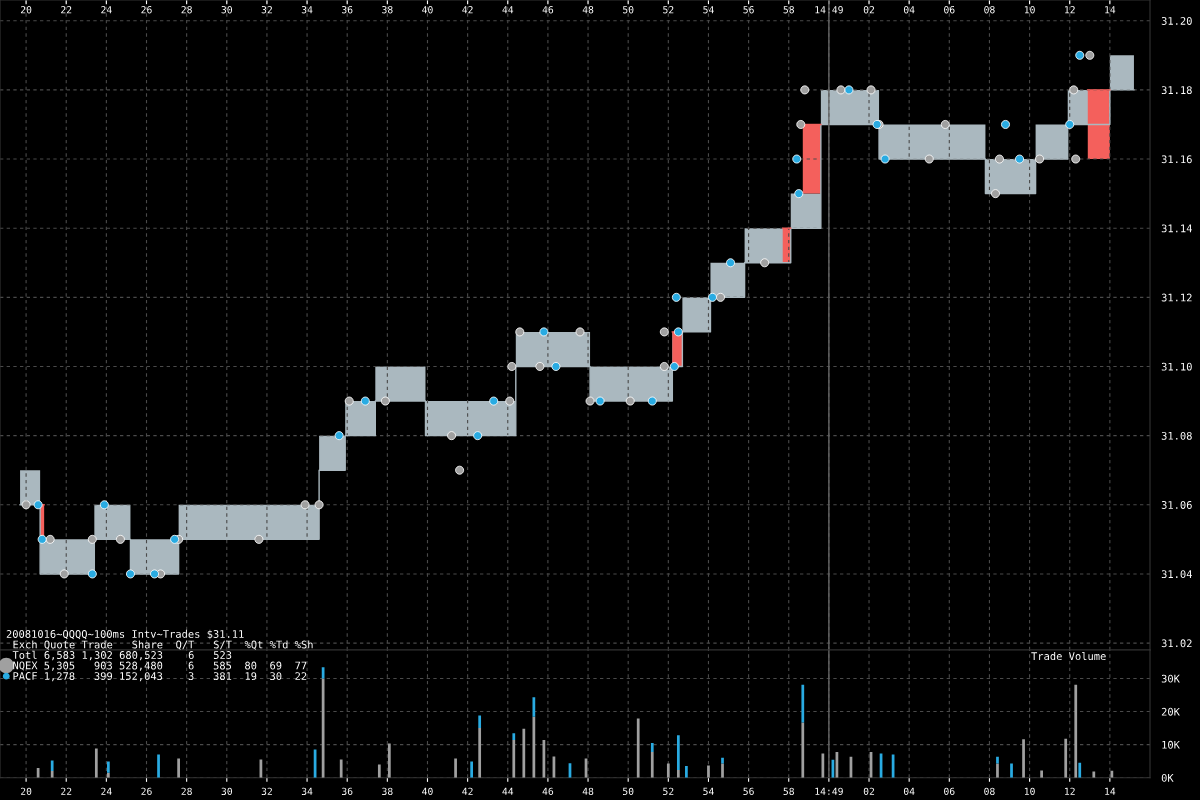 This screenshot has height=800, width=1200. Describe the element at coordinates (1171, 744) in the screenshot. I see `y-tick-label: 10K` at that location.